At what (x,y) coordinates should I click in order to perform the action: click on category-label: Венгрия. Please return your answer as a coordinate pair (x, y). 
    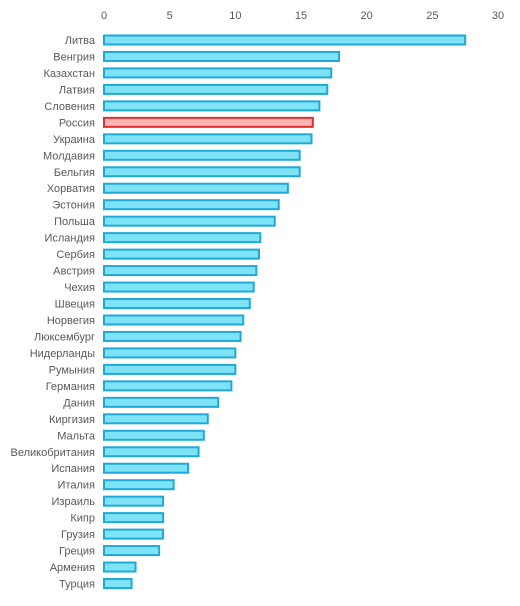
    Looking at the image, I should click on (74, 57).